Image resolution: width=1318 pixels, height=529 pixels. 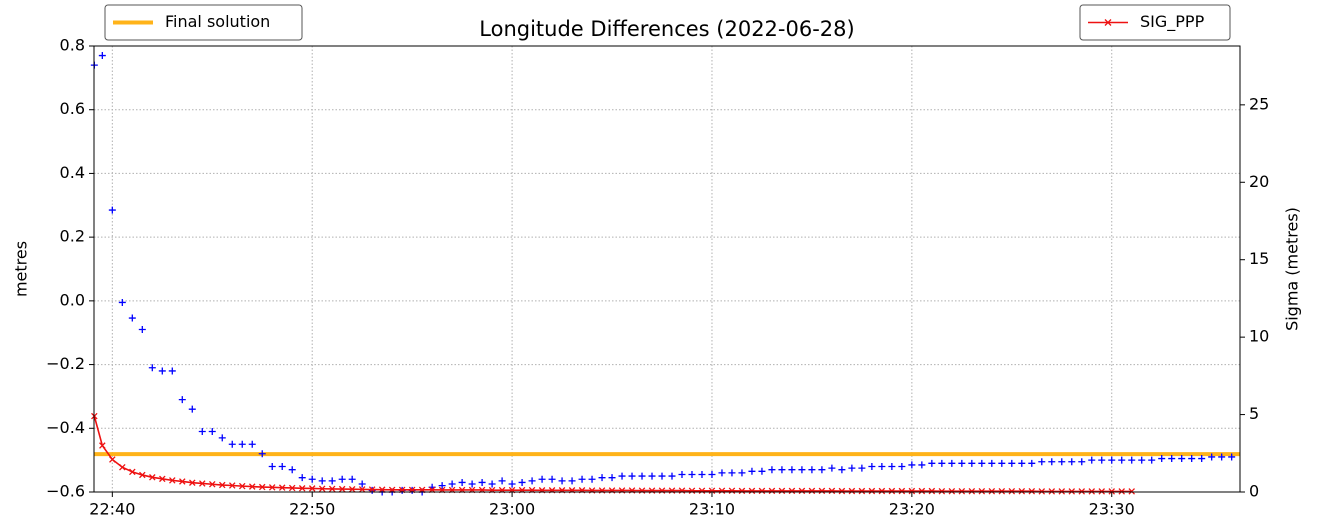 I want to click on y-tick-label: −0.2, so click(x=65, y=363).